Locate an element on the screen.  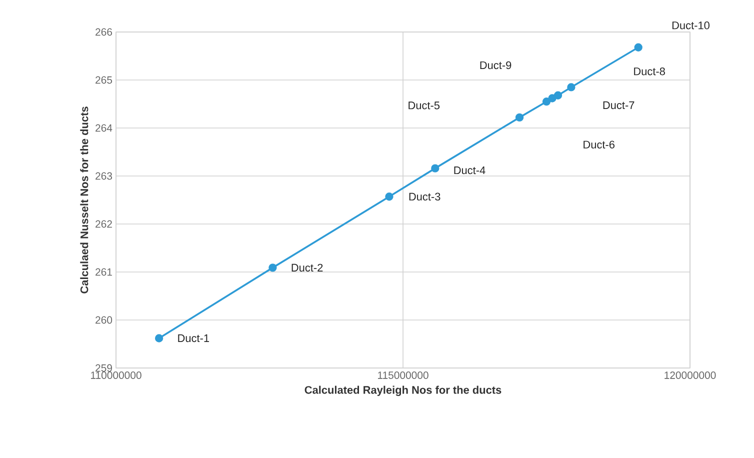
y-tick-label: 266 is located at coordinates (104, 32).